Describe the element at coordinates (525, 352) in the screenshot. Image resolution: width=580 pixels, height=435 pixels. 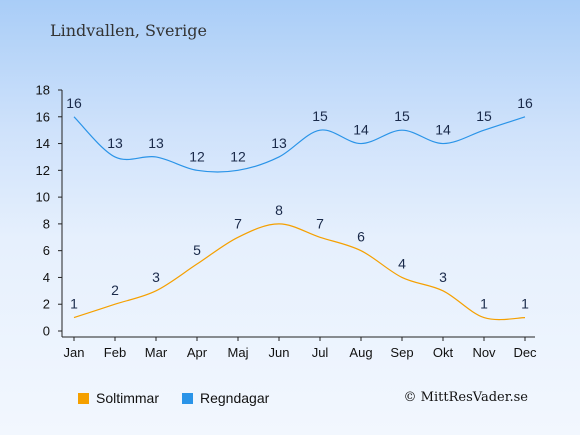
I see `x-tick-label: Dec` at that location.